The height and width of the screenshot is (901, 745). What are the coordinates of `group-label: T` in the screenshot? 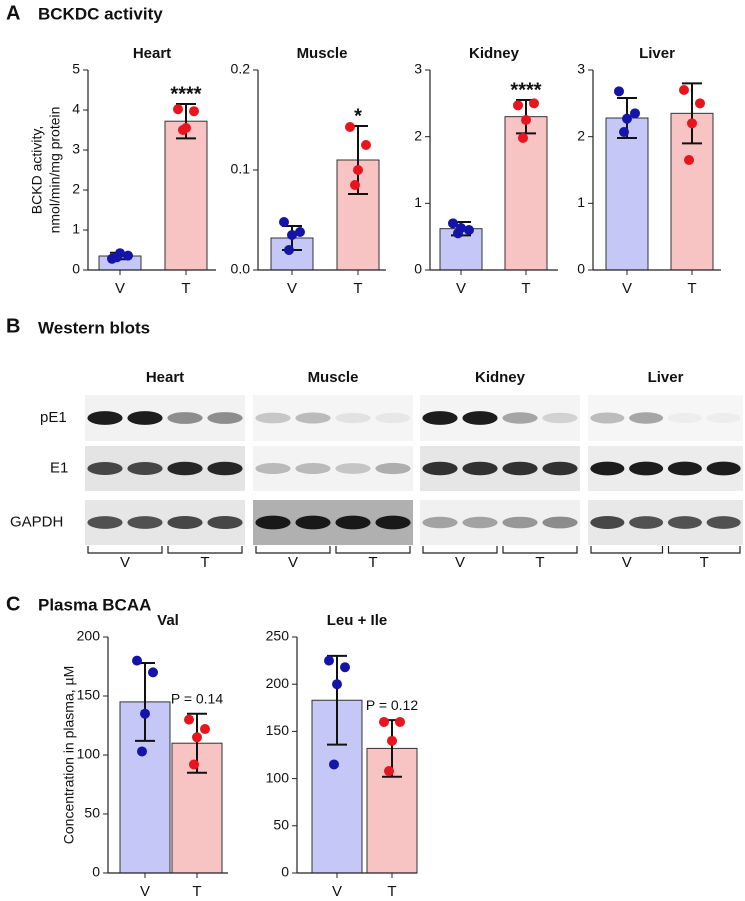 It's located at (704, 562).